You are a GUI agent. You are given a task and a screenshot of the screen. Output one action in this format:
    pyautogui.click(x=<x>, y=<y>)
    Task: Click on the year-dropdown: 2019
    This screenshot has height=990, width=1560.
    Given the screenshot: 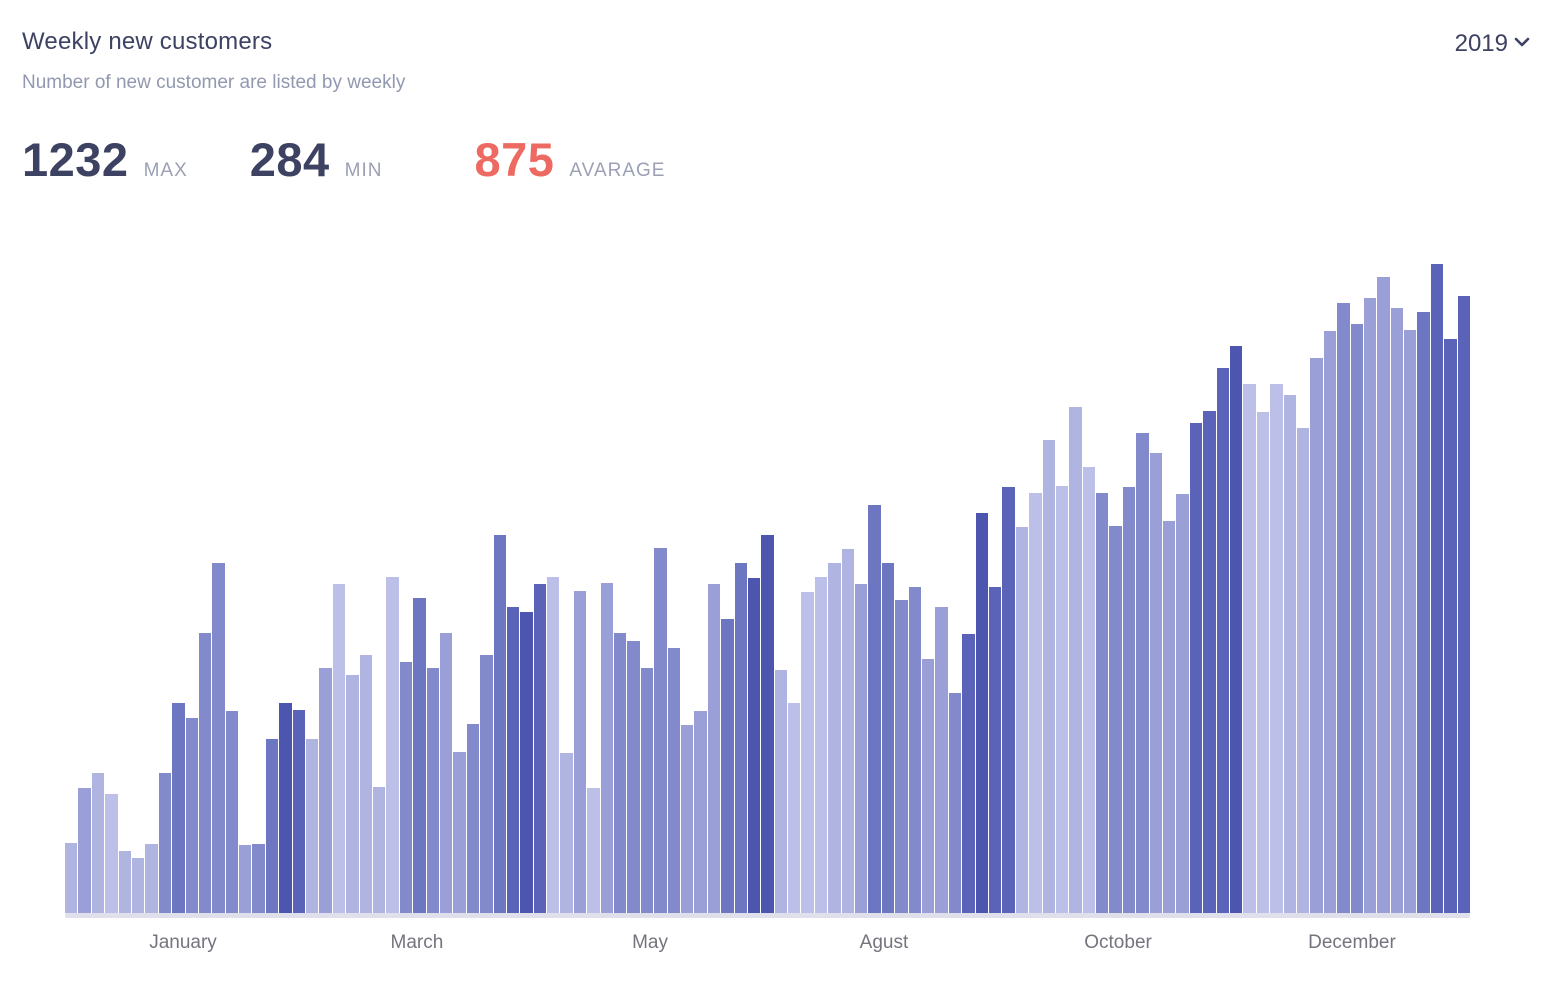 What is the action you would take?
    pyautogui.click(x=1493, y=43)
    